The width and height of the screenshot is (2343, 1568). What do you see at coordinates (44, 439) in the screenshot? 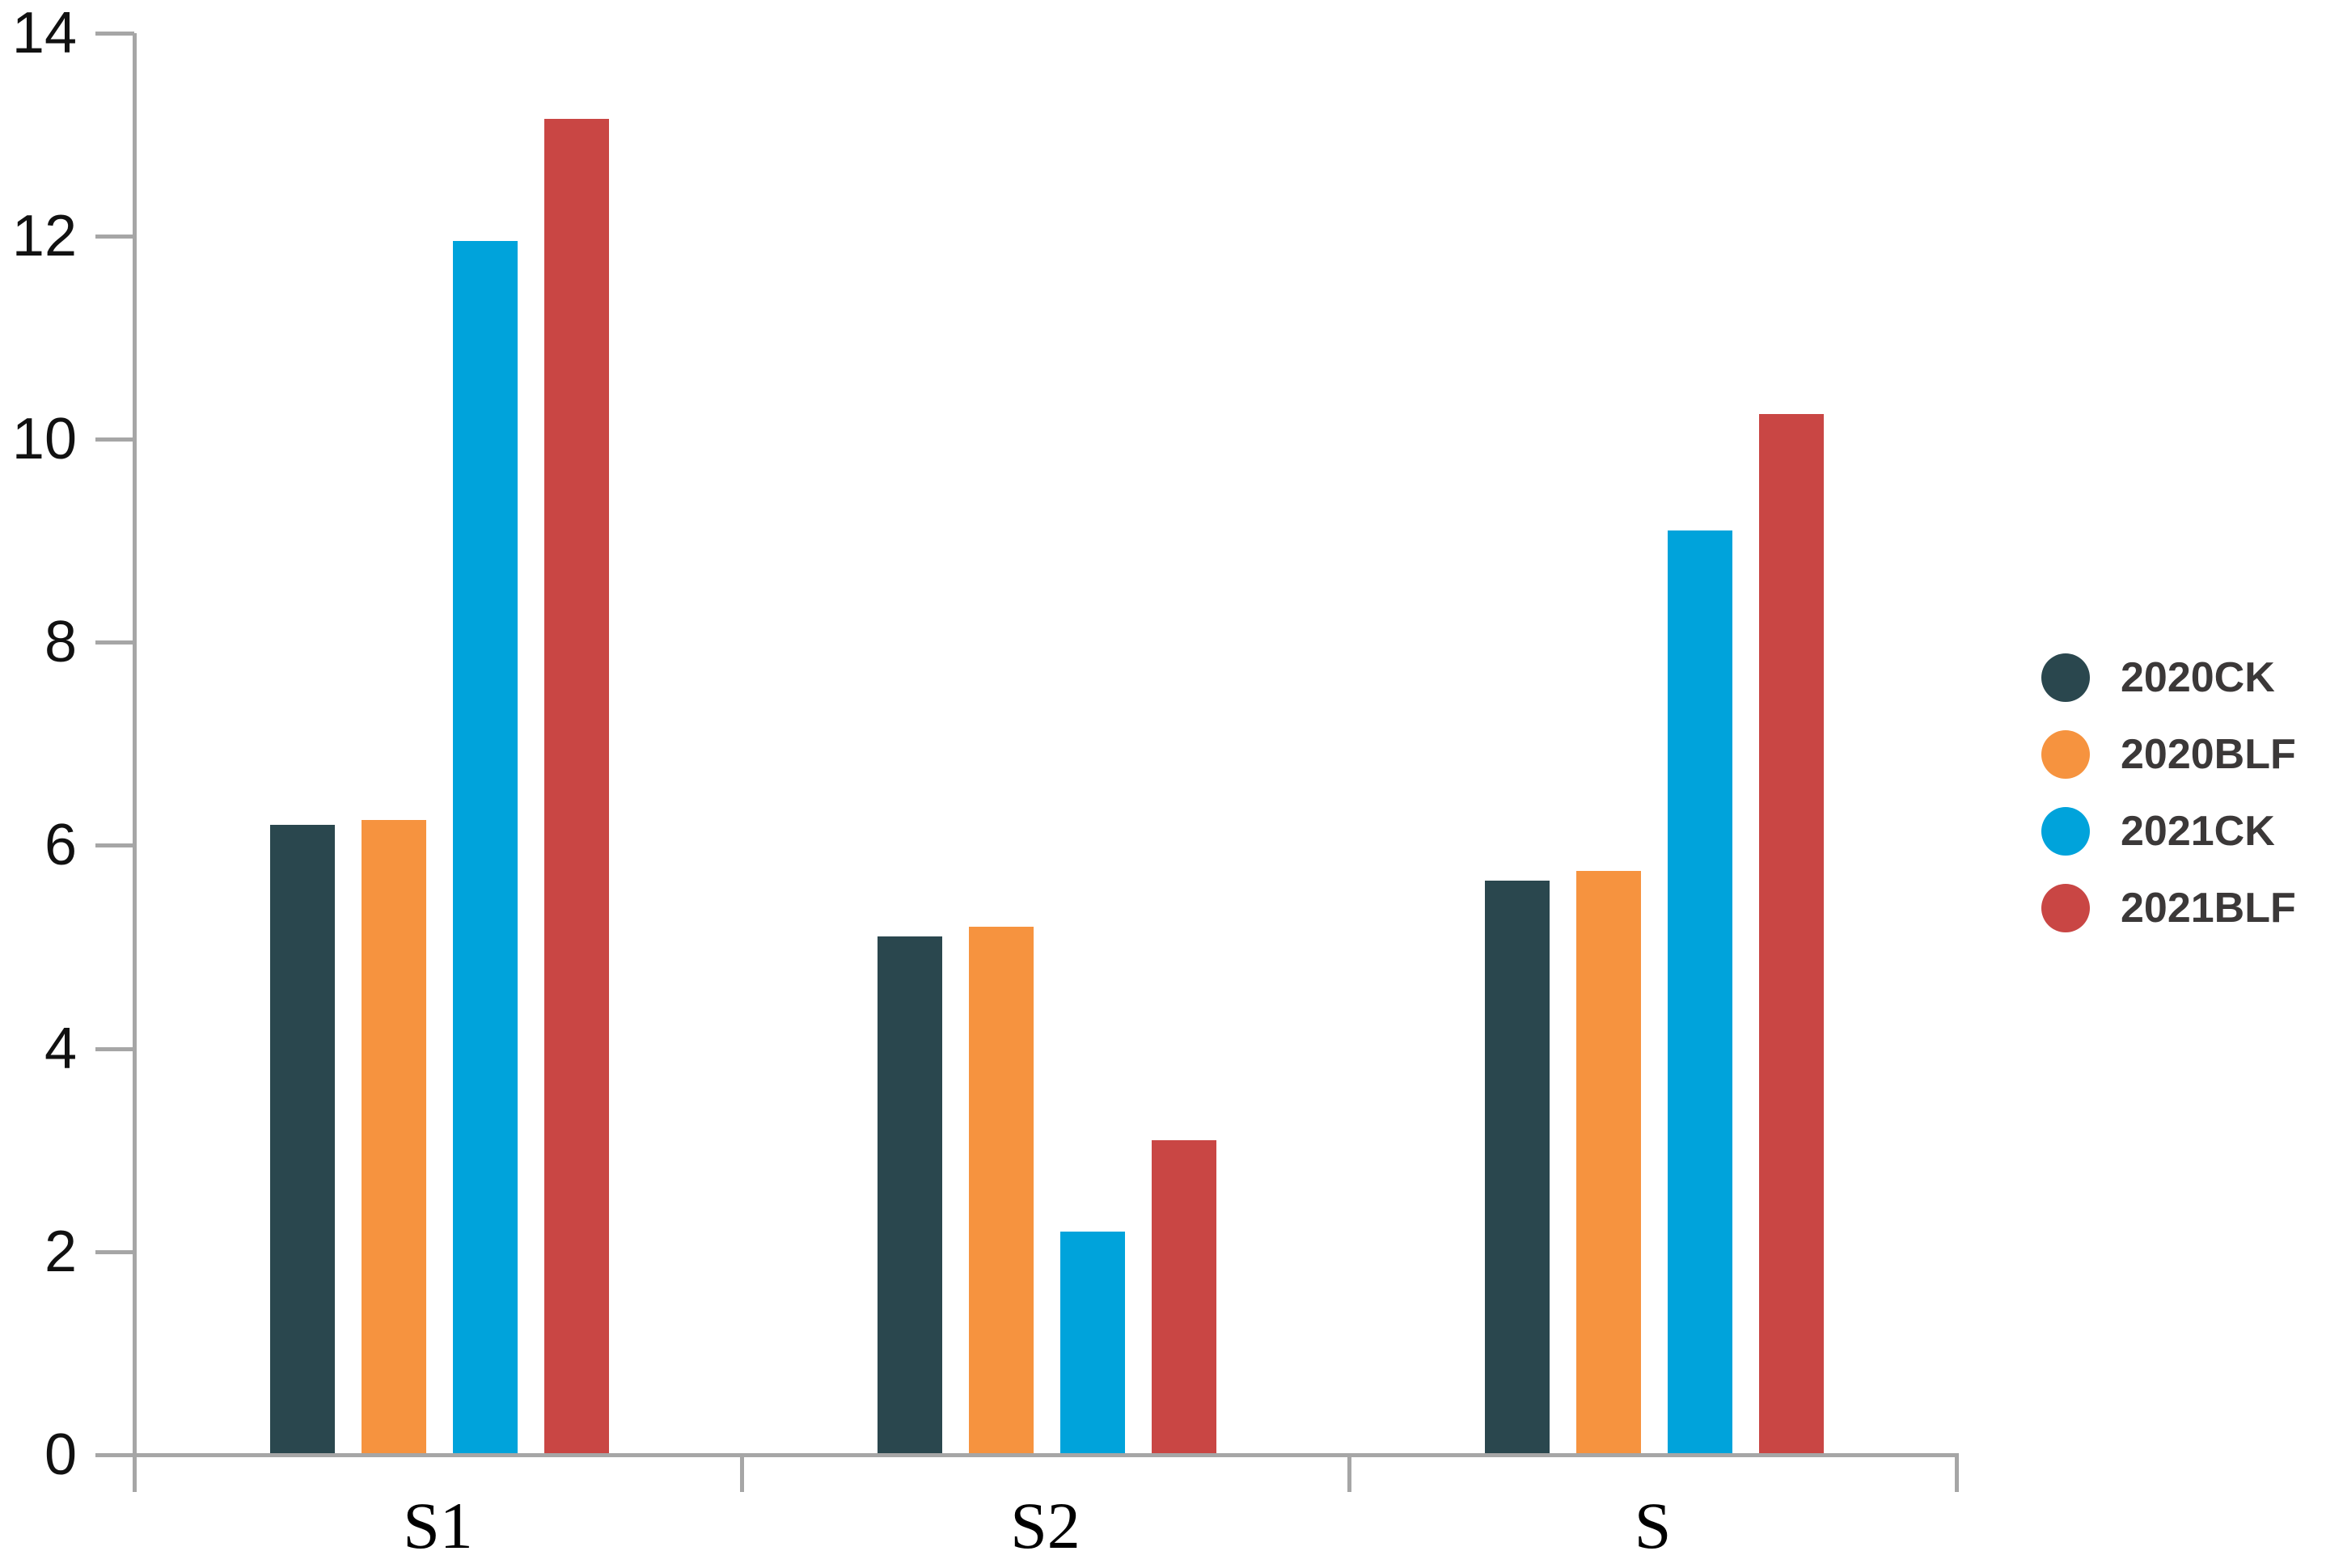
I see `y-axis-tick-label: 10` at bounding box center [44, 439].